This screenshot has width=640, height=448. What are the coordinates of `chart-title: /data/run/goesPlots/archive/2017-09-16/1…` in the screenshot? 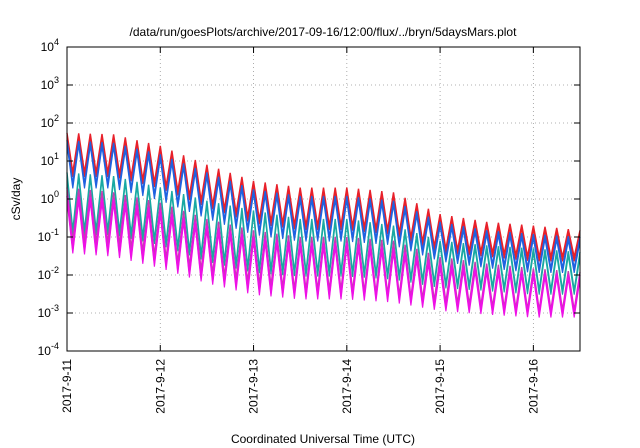 It's located at (324, 32).